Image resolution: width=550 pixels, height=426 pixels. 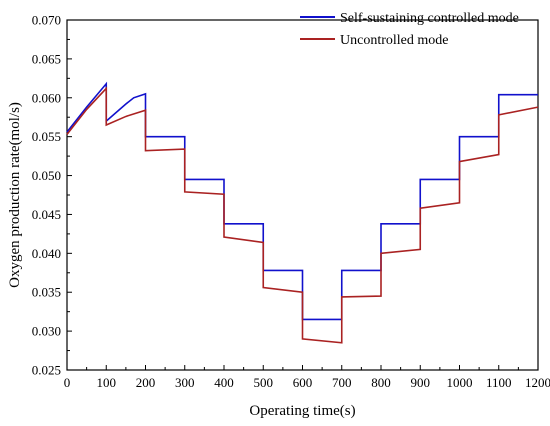 I want to click on legend-label-self-sustaining: Self-sustaining controlled mode, so click(x=429, y=18).